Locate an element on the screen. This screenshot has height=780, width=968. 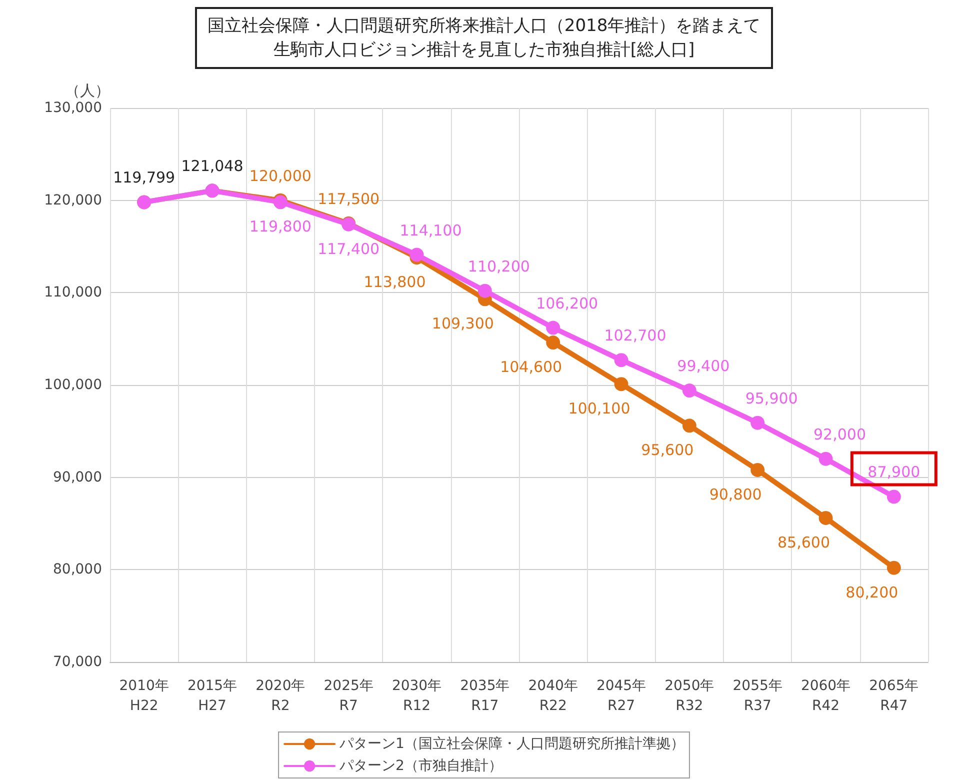
data-label: 95,900 is located at coordinates (771, 398).